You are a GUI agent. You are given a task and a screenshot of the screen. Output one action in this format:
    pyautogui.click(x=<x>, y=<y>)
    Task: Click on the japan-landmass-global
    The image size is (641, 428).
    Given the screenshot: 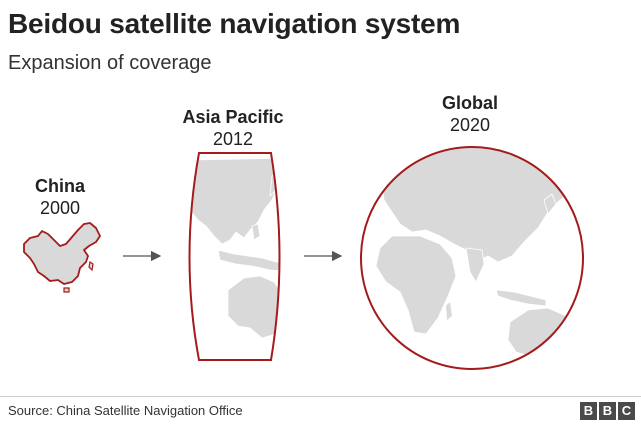 What is the action you would take?
    pyautogui.click(x=550, y=204)
    